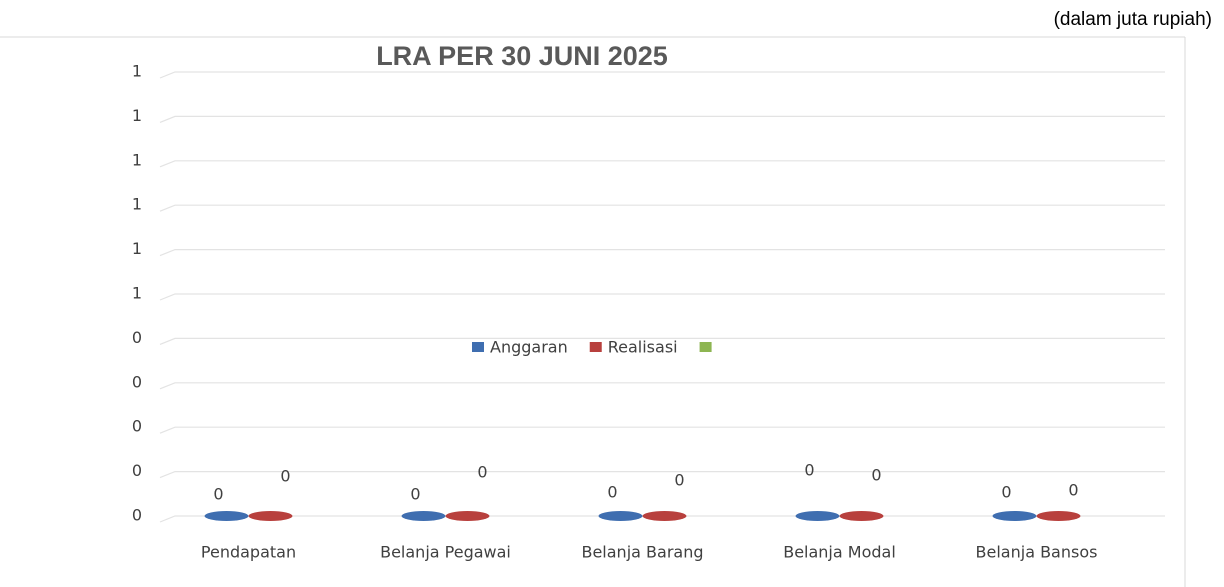 This screenshot has height=587, width=1224. I want to click on x-tick-label: Pendapatan, so click(248, 552).